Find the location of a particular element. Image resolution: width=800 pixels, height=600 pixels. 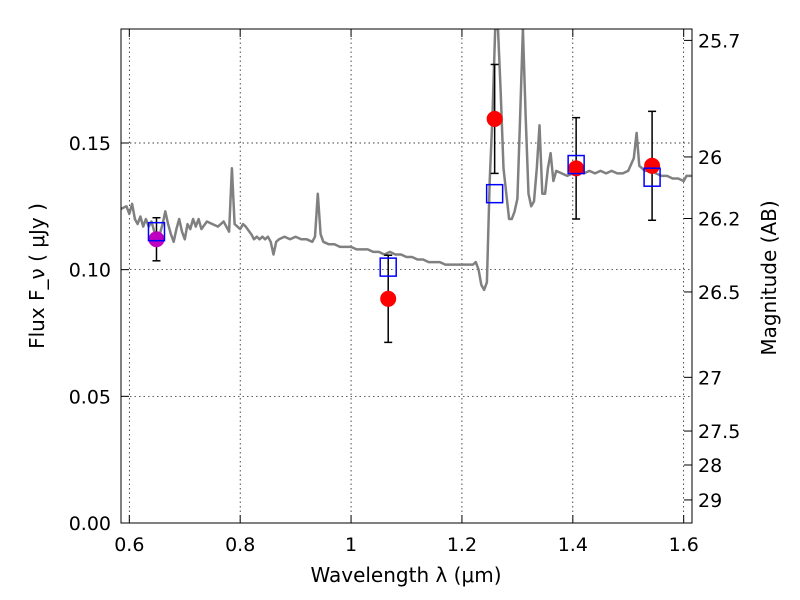

x-tick-label: 0.6 is located at coordinates (129, 545).